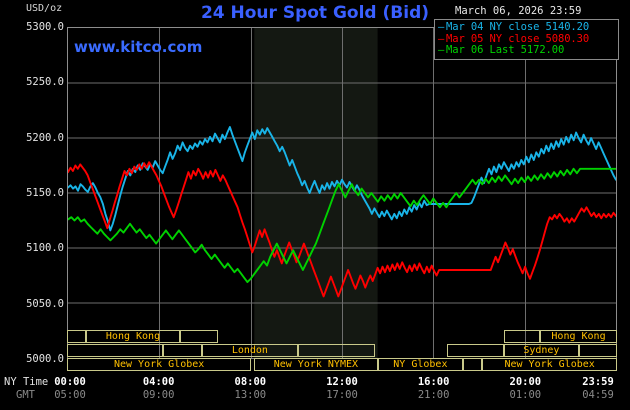  Describe the element at coordinates (518, 27) in the screenshot. I see `legend-entry-label: Mar 04 NY close 5140.20` at that location.